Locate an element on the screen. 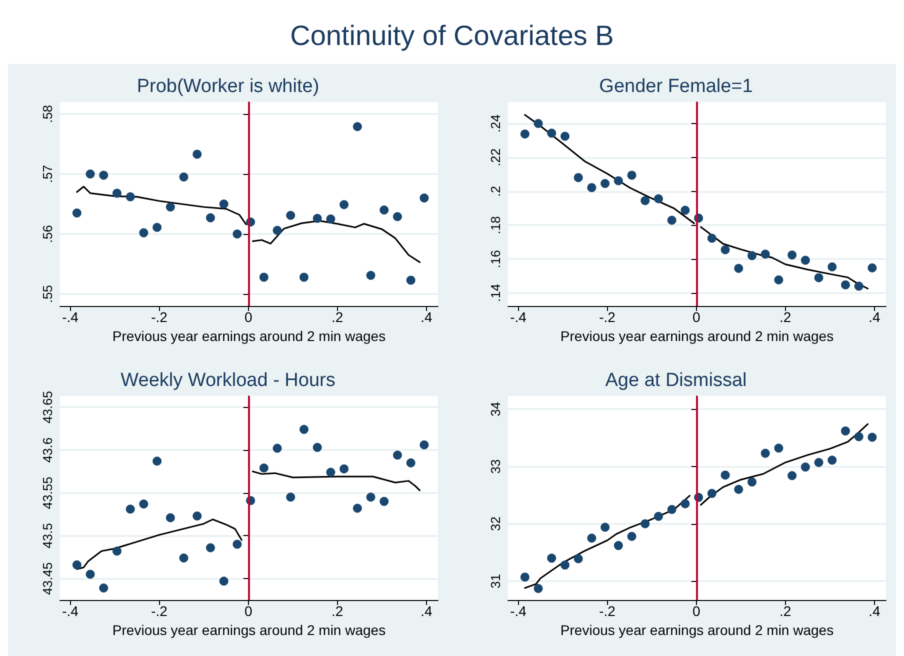  y-tick-label: 34 is located at coordinates (495, 409).